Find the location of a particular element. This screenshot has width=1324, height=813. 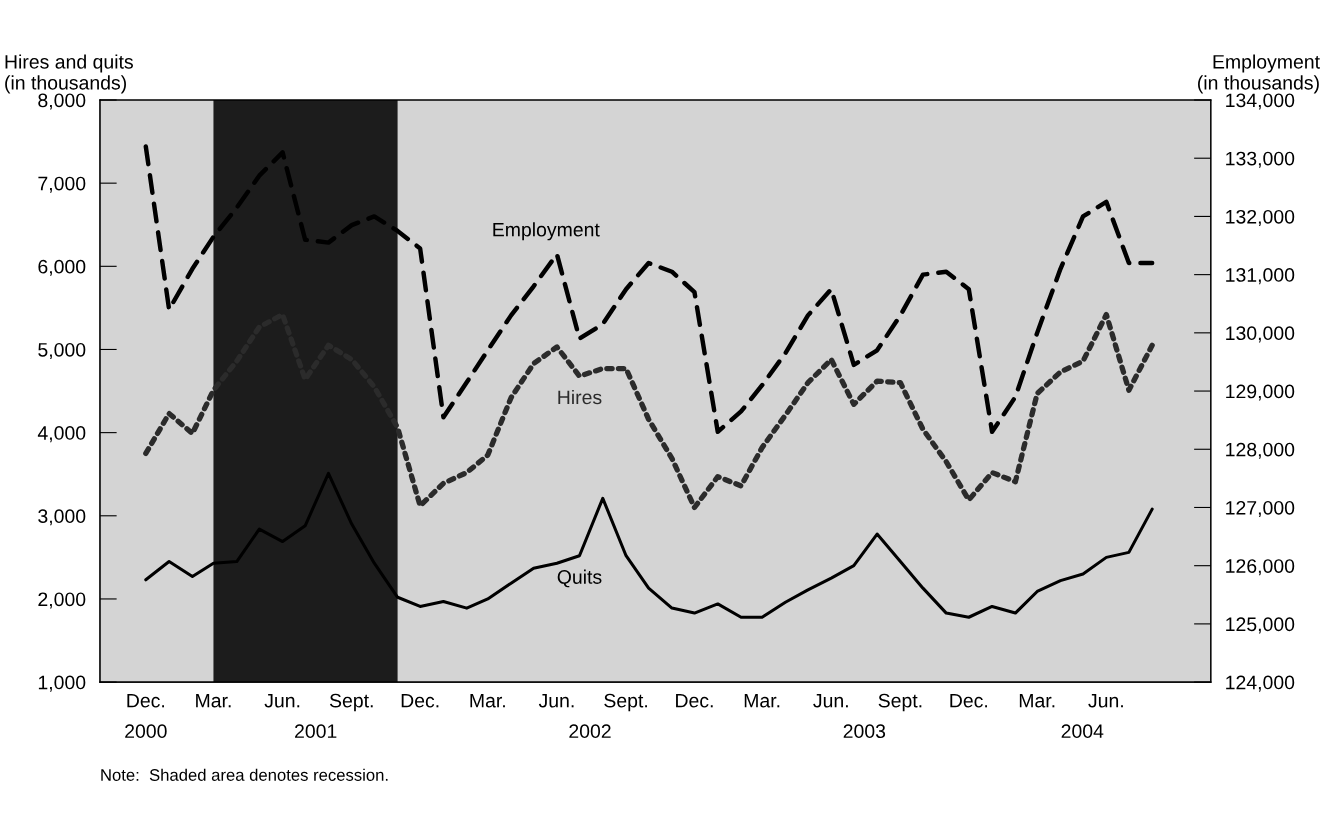

y2-tick-label: 129,000 is located at coordinates (1260, 392).